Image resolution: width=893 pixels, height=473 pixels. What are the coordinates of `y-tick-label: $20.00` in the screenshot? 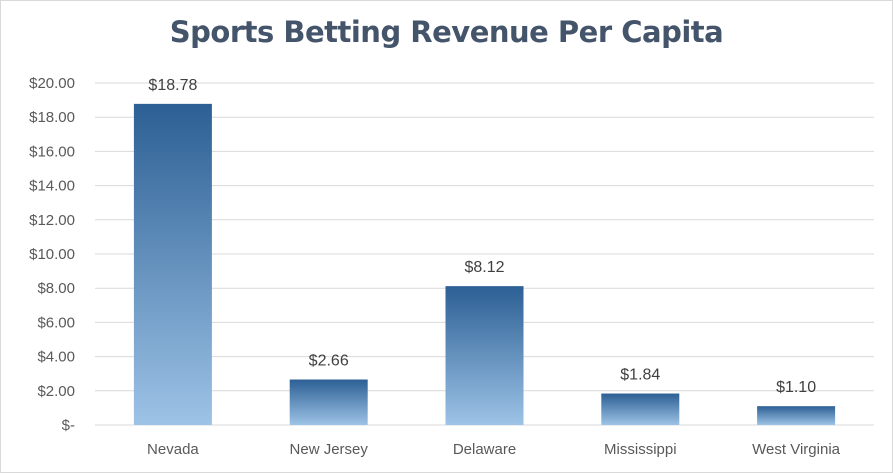 It's located at (52, 83).